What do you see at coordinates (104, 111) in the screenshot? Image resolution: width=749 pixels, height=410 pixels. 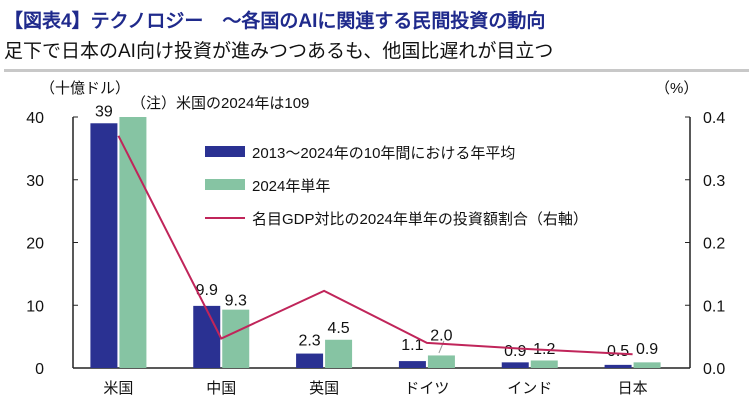 I see `bar-value-label: 39` at bounding box center [104, 111].